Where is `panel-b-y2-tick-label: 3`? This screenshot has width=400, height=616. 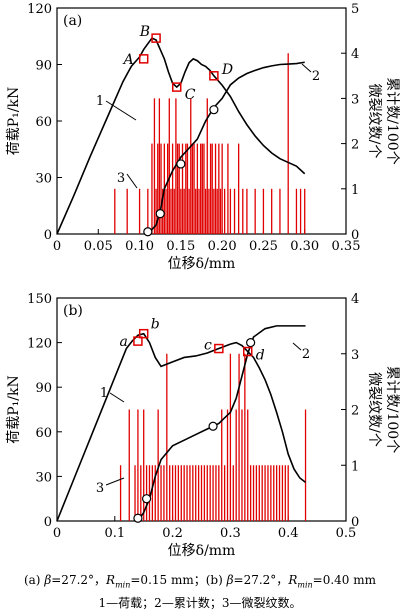 panel-b-y2-tick-label: 3 is located at coordinates (355, 355).